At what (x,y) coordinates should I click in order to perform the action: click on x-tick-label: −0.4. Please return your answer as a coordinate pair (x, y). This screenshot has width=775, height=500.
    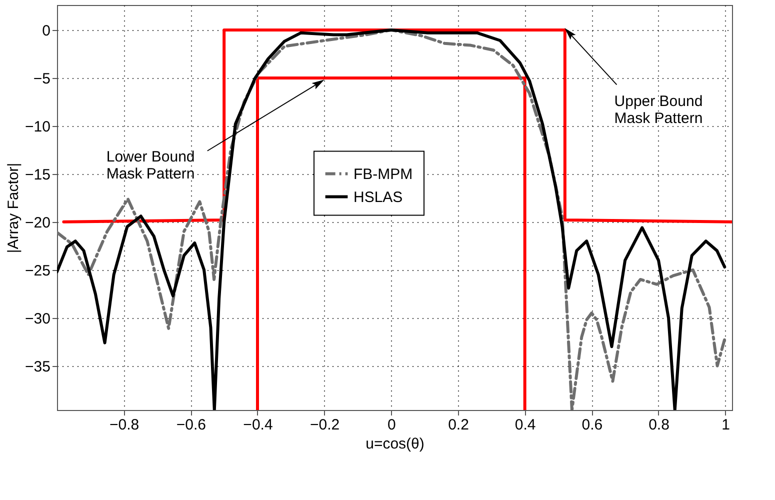
    Looking at the image, I should click on (258, 425).